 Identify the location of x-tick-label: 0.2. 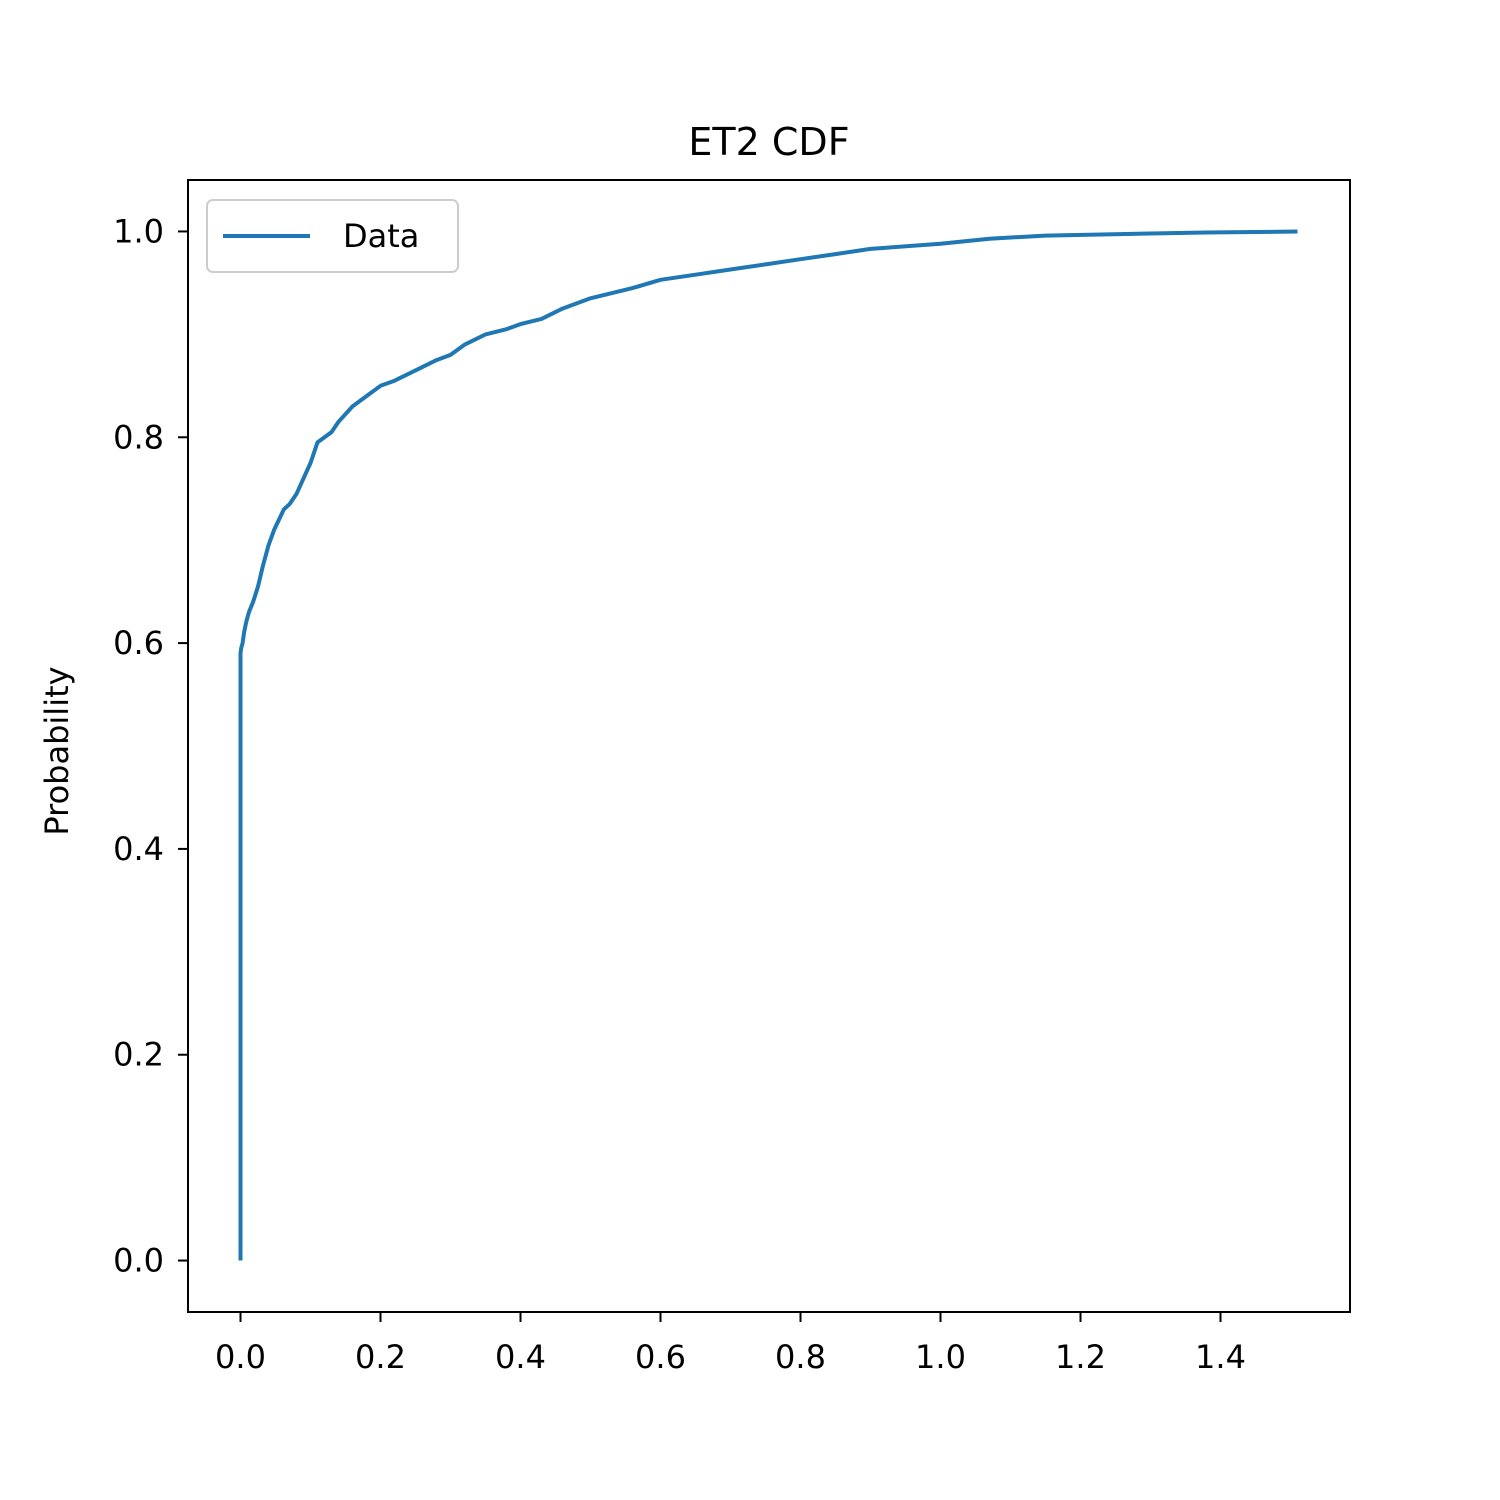
(380, 1357).